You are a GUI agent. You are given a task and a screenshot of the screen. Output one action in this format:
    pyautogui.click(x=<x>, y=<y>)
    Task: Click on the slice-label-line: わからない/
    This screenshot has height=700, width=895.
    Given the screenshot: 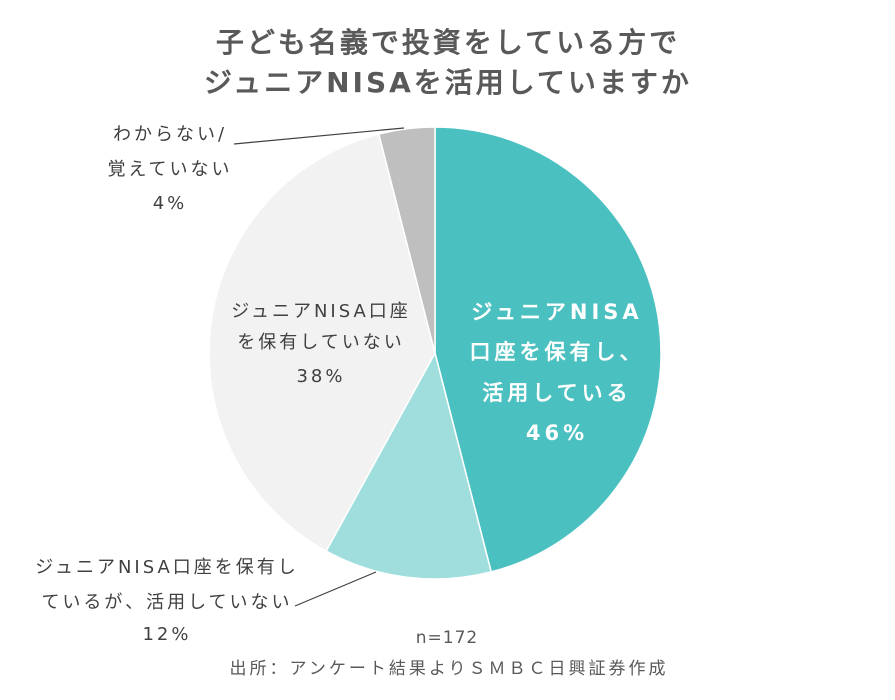 What is the action you would take?
    pyautogui.click(x=170, y=134)
    